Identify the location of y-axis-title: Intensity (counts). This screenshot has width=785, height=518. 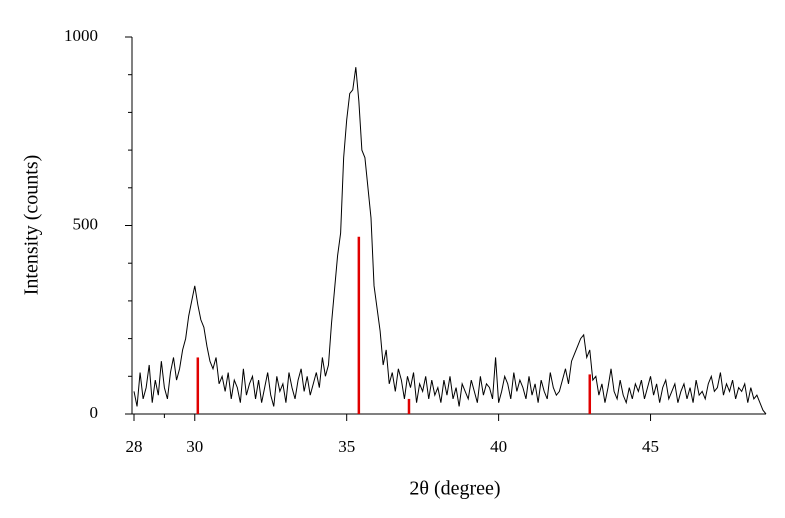
(32, 225).